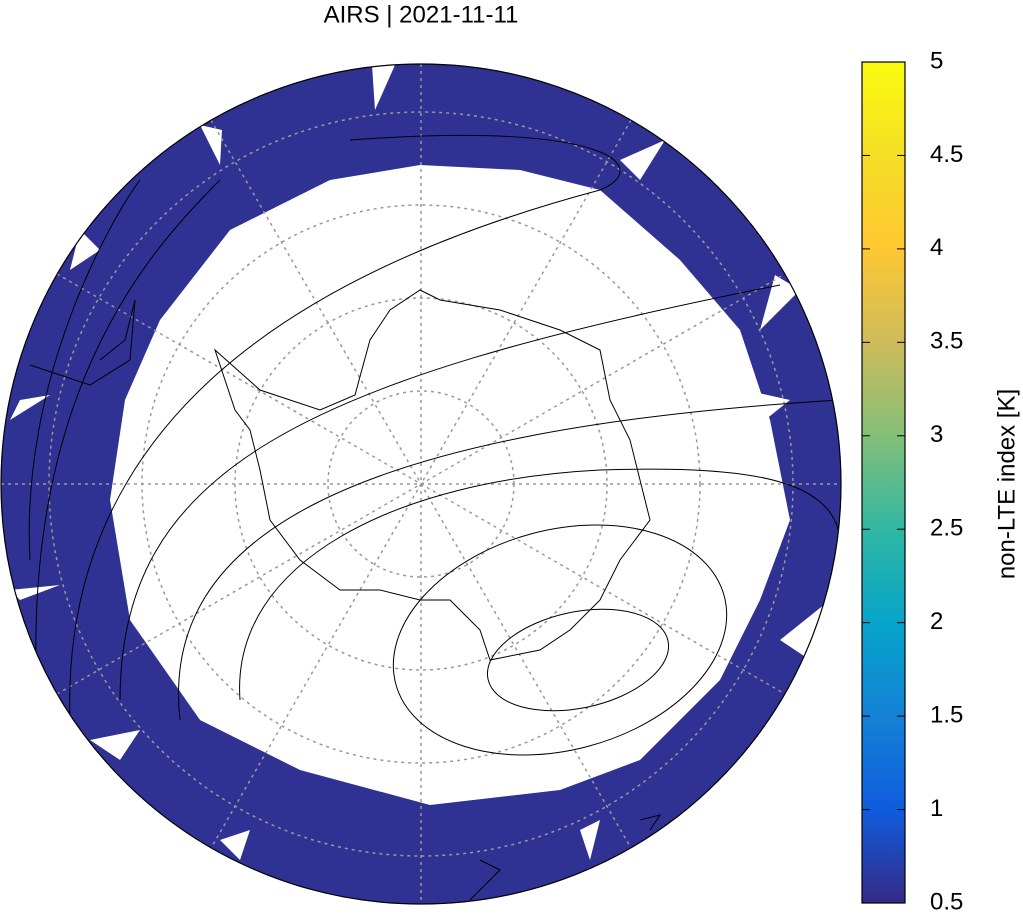  What do you see at coordinates (946, 154) in the screenshot?
I see `colorbar-tick-label: 4.5` at bounding box center [946, 154].